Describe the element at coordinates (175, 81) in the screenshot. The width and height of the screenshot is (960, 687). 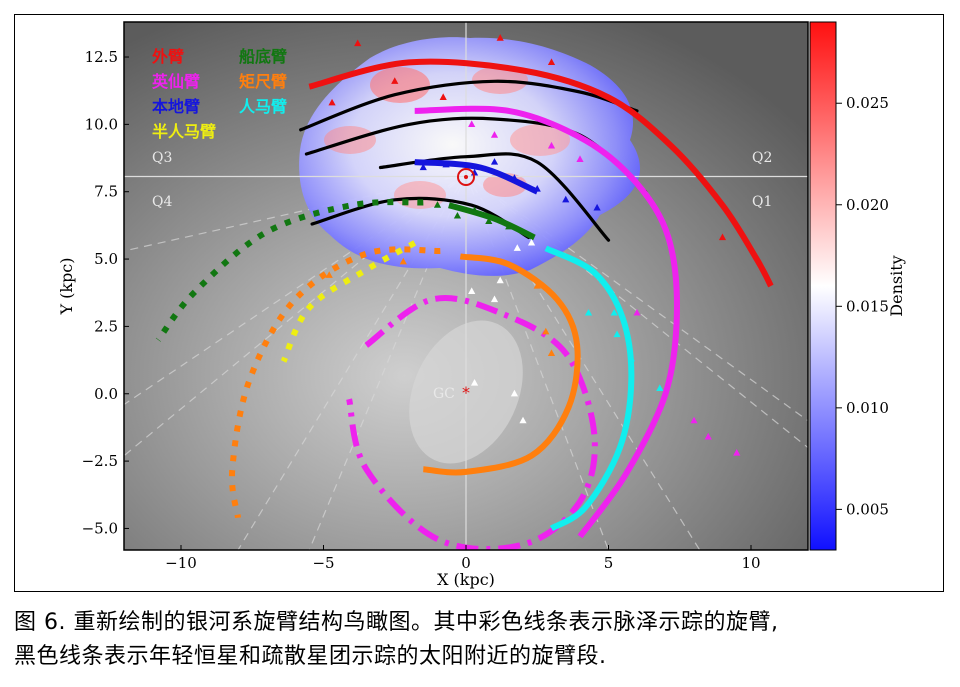
I see `legend-entry: 英仙臂` at that location.